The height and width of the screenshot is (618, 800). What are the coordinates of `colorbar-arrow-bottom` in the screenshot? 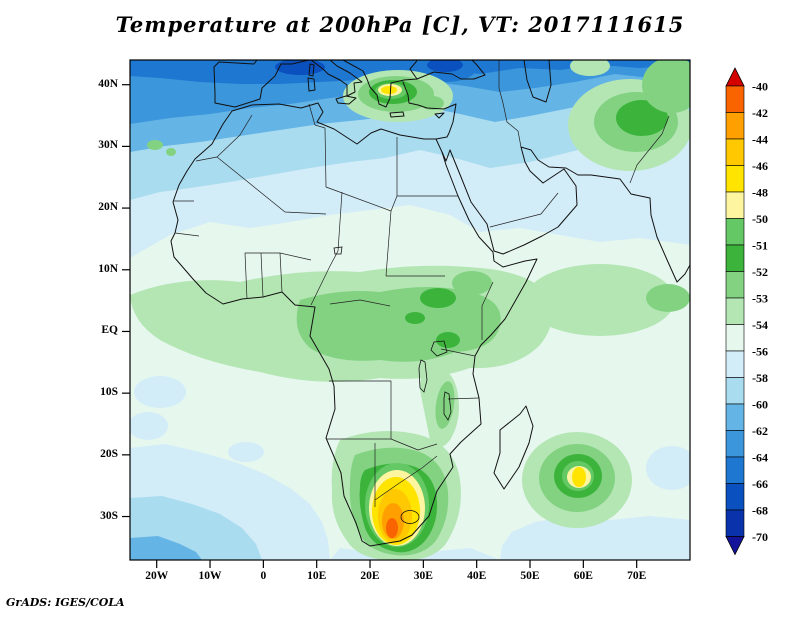 It's located at (735, 546).